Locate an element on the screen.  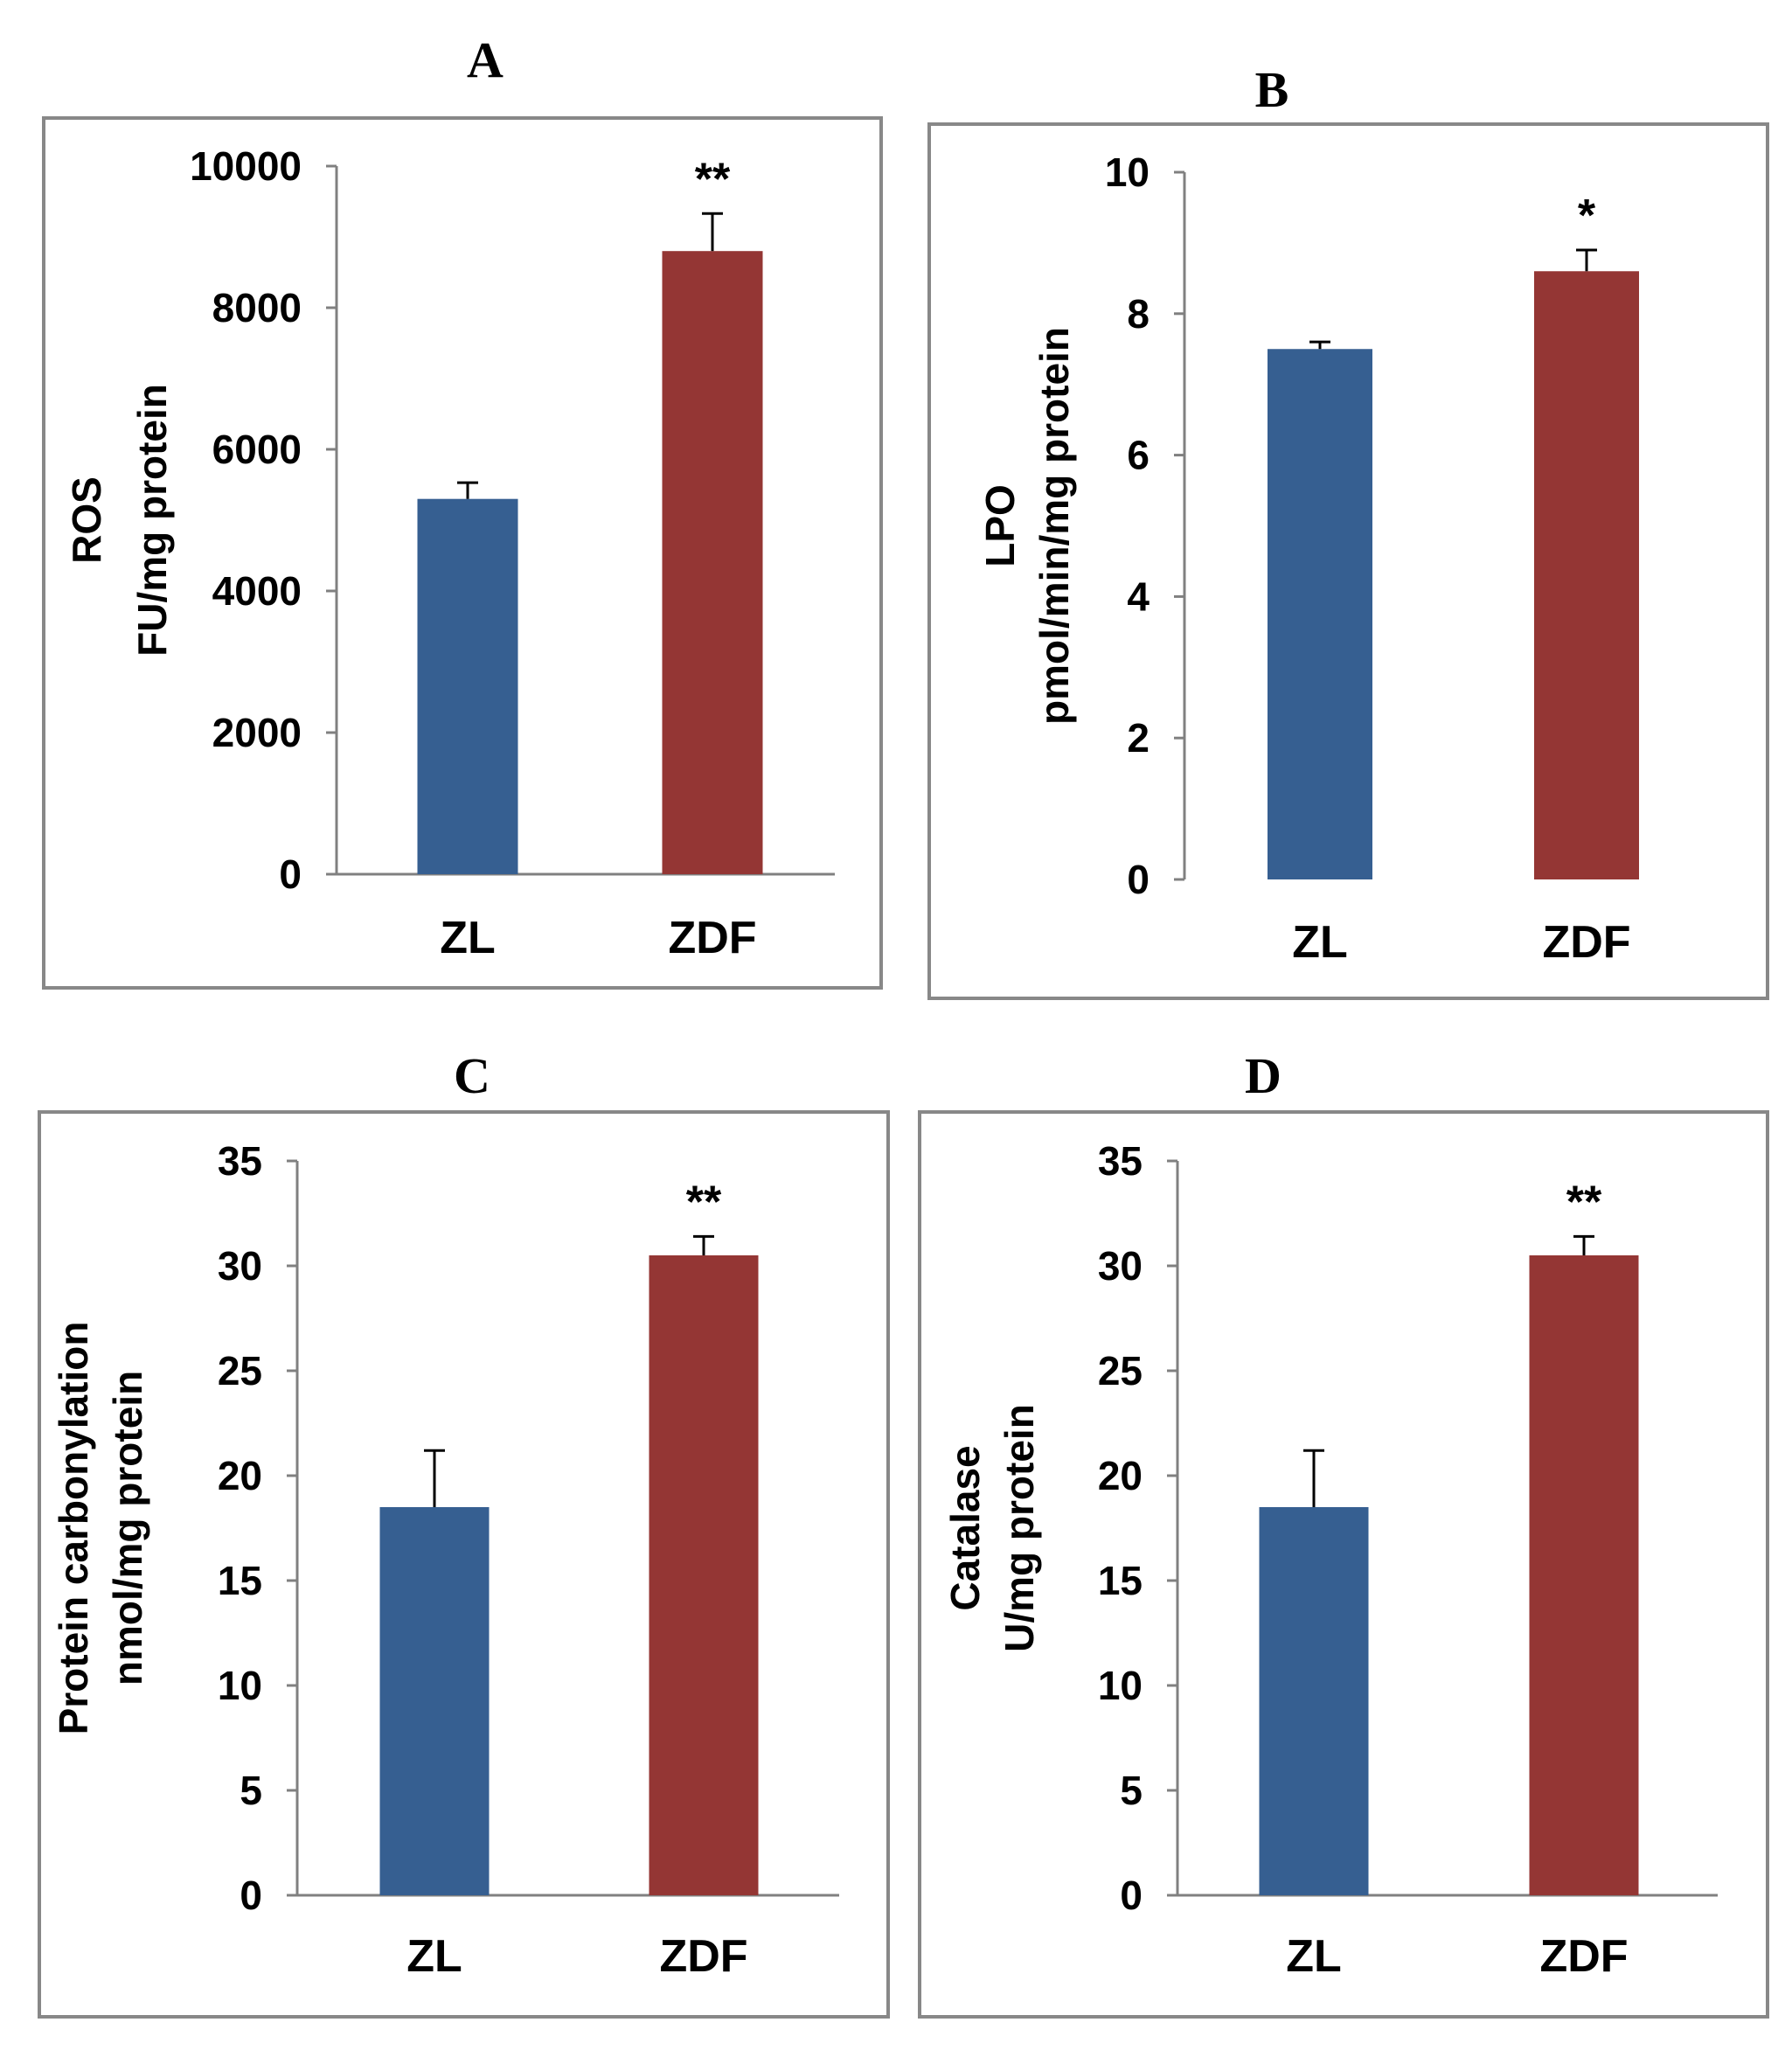
panel-letter: A is located at coordinates (485, 60).